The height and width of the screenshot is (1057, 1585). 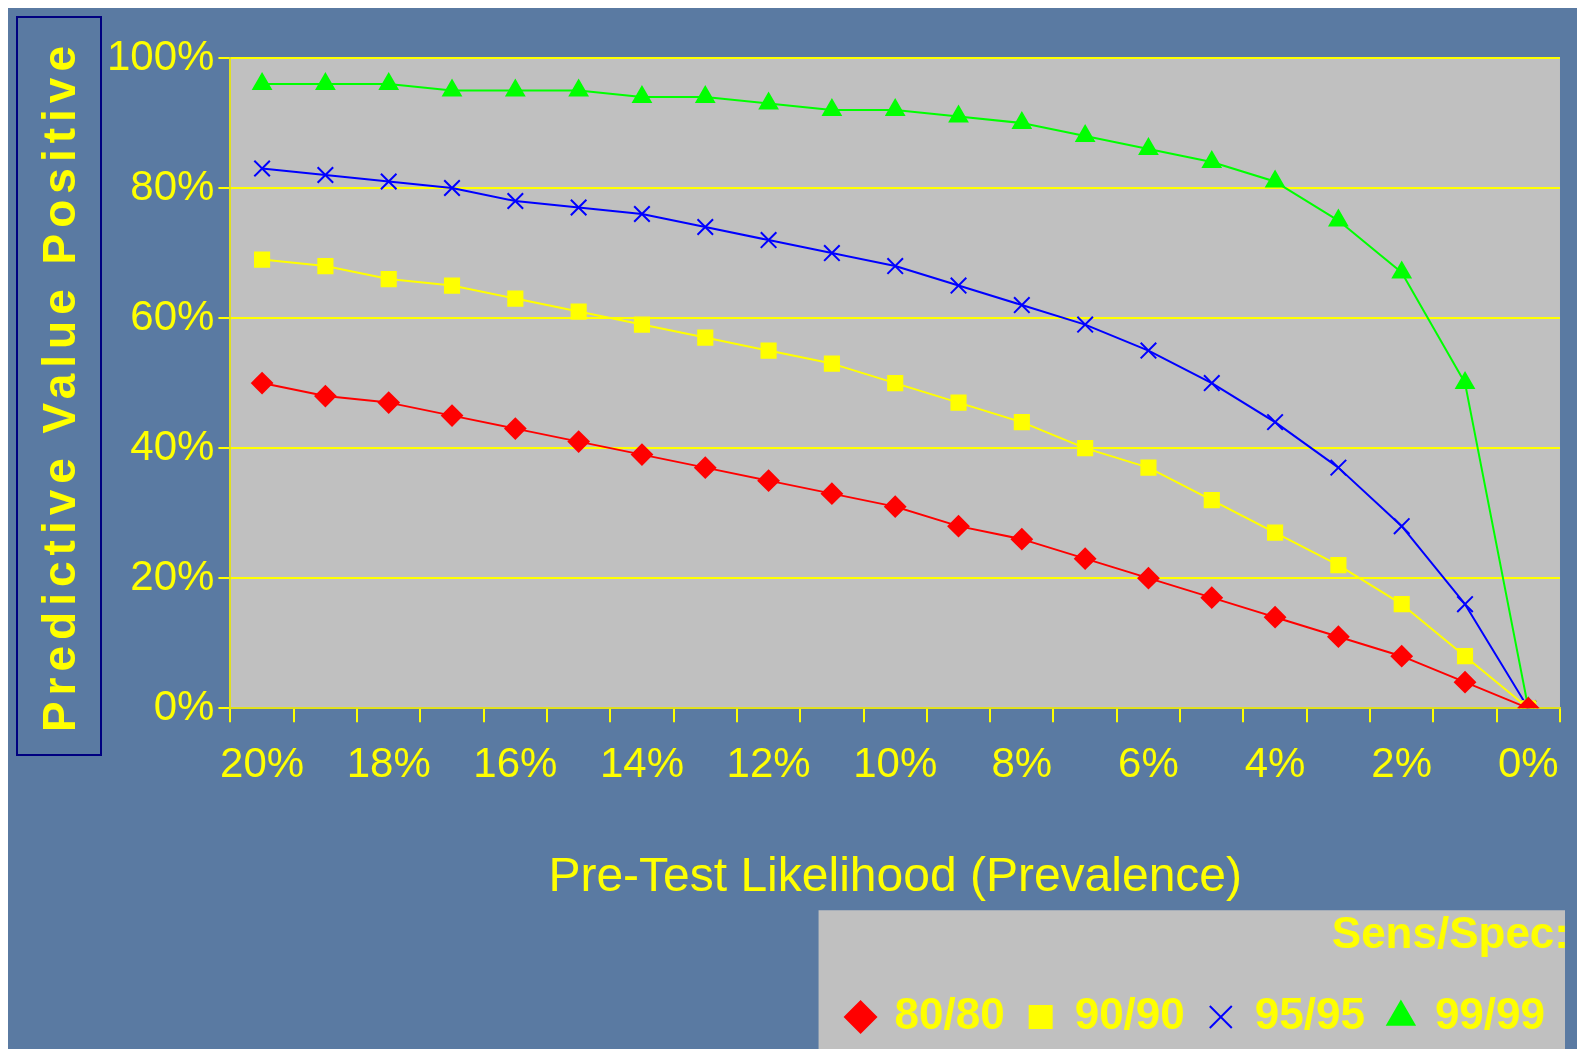 What do you see at coordinates (1528, 762) in the screenshot?
I see `x-tick-label: 0%` at bounding box center [1528, 762].